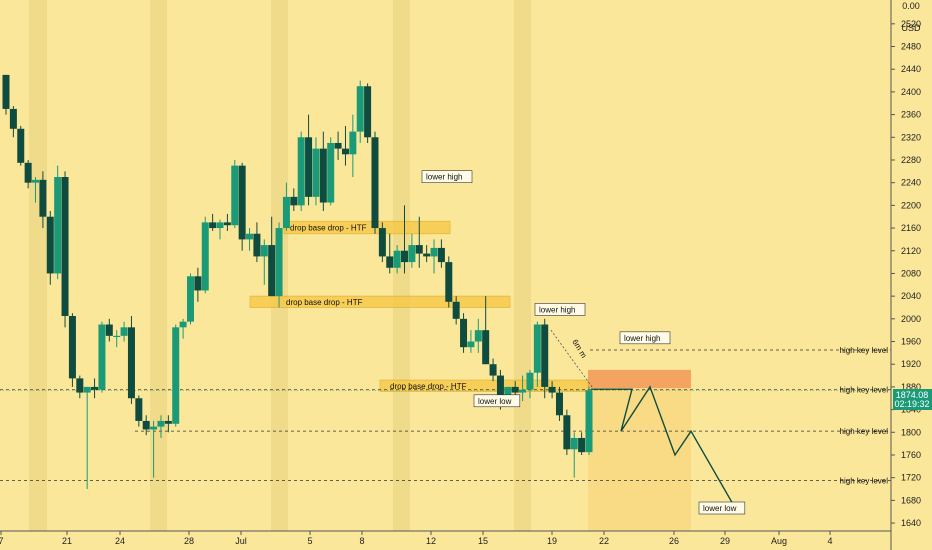  I want to click on price-tick-label: 2040, so click(911, 296).